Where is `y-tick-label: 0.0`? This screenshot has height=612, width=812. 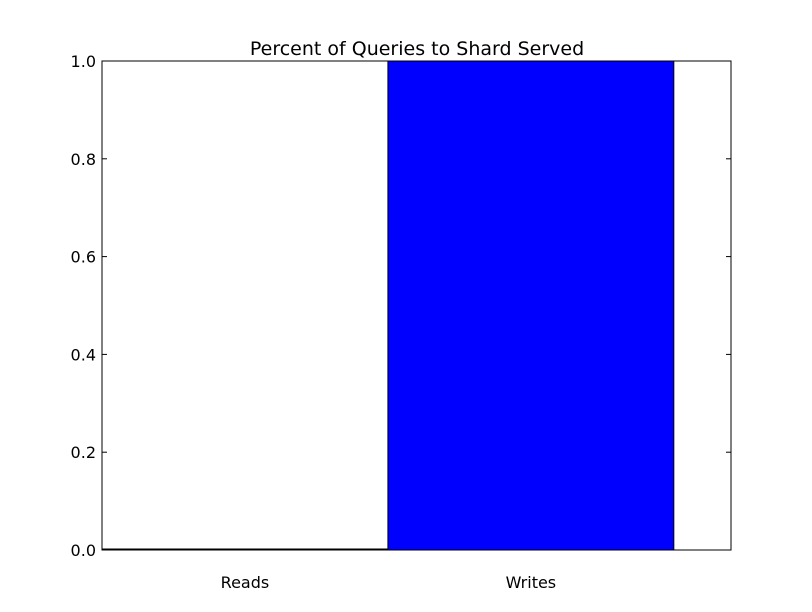 y-tick-label: 0.0 is located at coordinates (83, 550).